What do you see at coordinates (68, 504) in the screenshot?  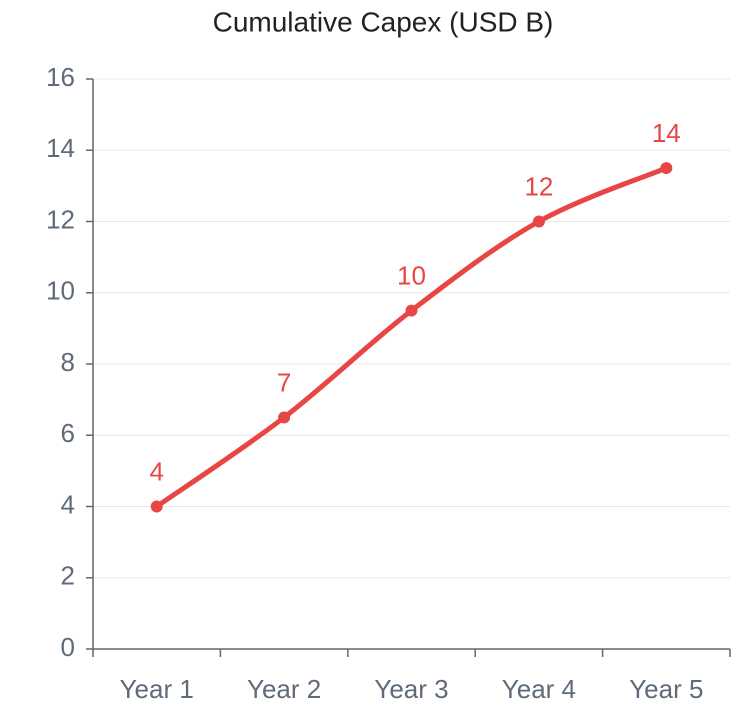 I see `y-tick-label: 4` at bounding box center [68, 504].